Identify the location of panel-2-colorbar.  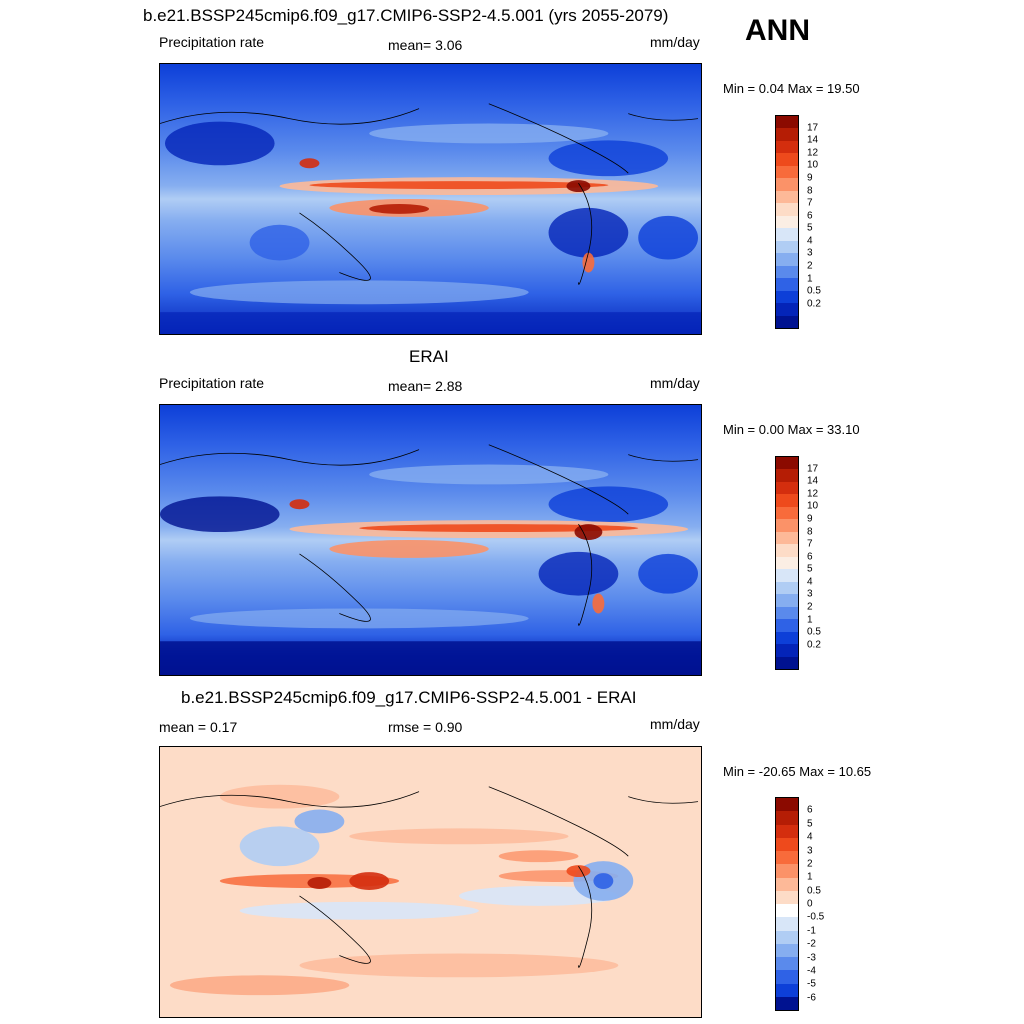
(787, 563).